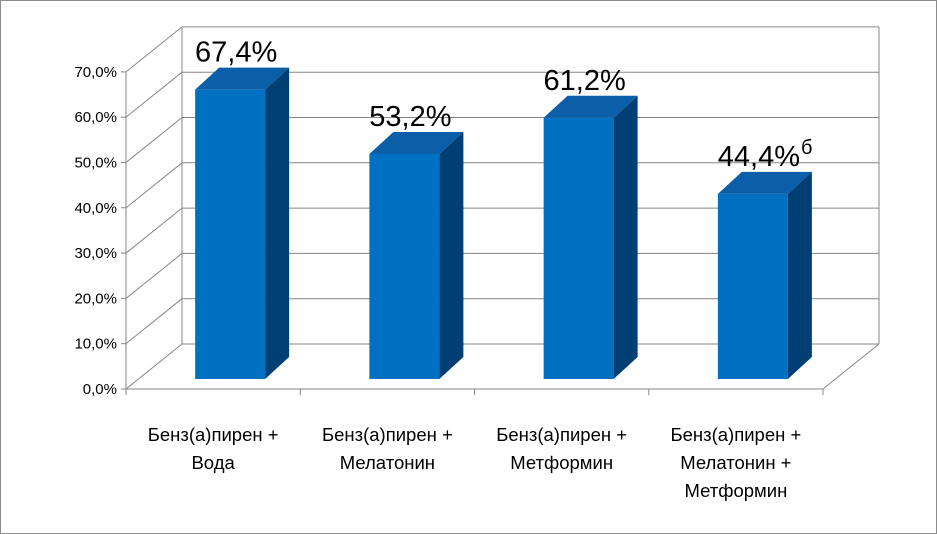  Describe the element at coordinates (806, 148) in the screenshot. I see `data-label-superscript: б` at that location.